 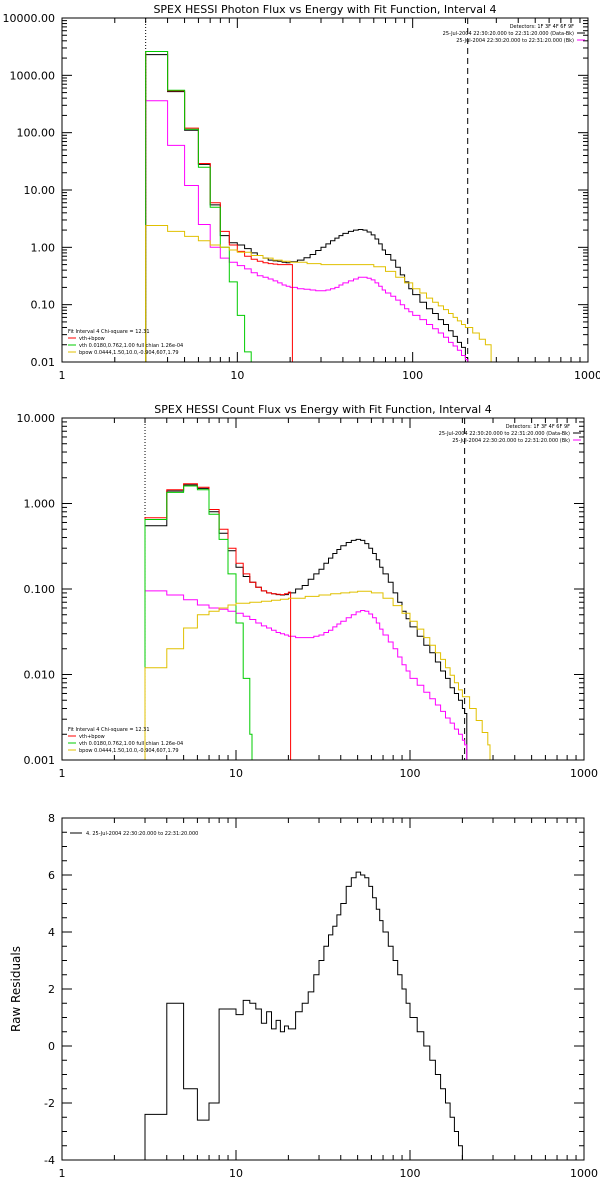 What do you see at coordinates (40, 675) in the screenshot?
I see `y-tick-label: 0.010` at bounding box center [40, 675].